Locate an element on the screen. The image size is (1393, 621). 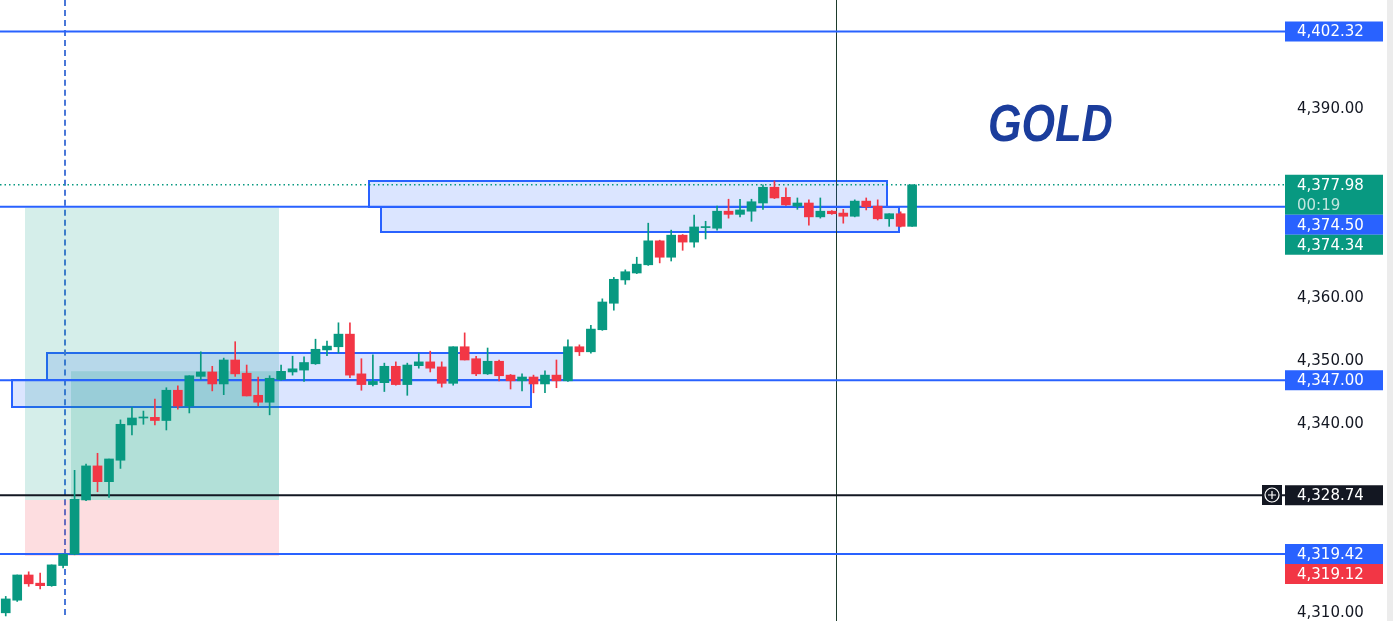
y-tick-label: 4,350.00 is located at coordinates (1330, 360).